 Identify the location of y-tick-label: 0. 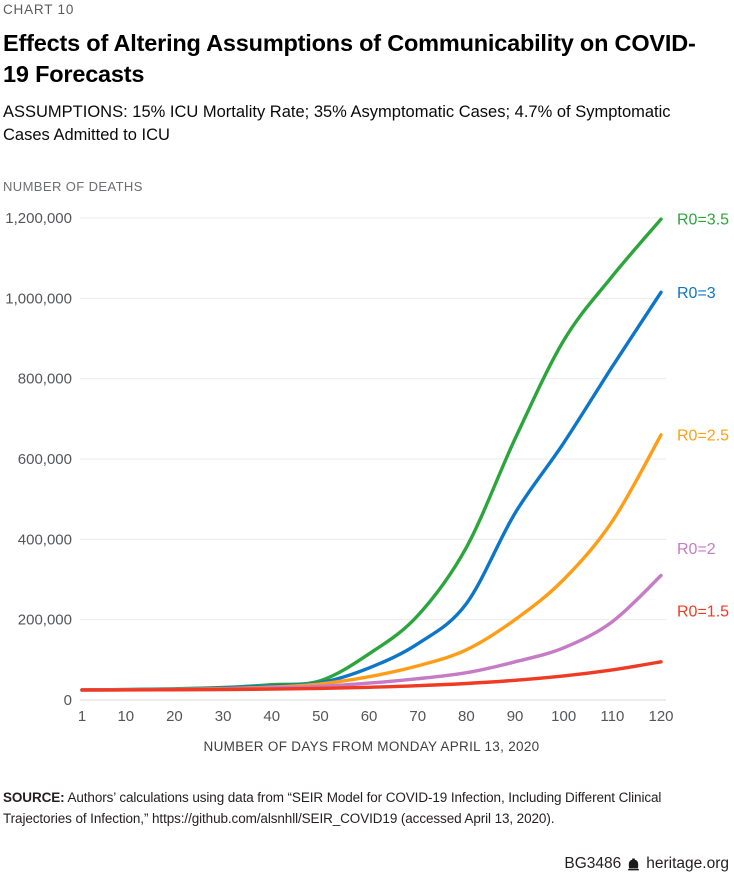
(68, 700).